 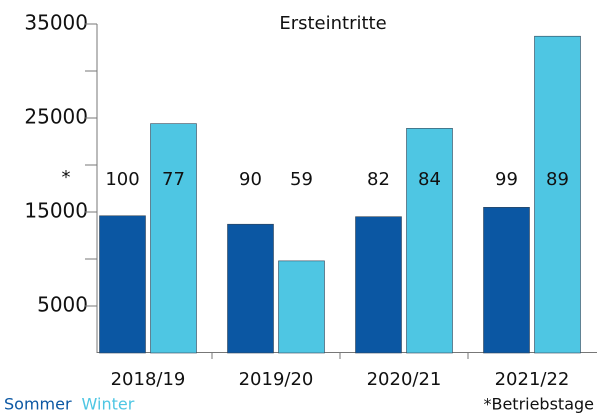 What do you see at coordinates (56, 117) in the screenshot?
I see `y-tick-label: 25000` at bounding box center [56, 117].